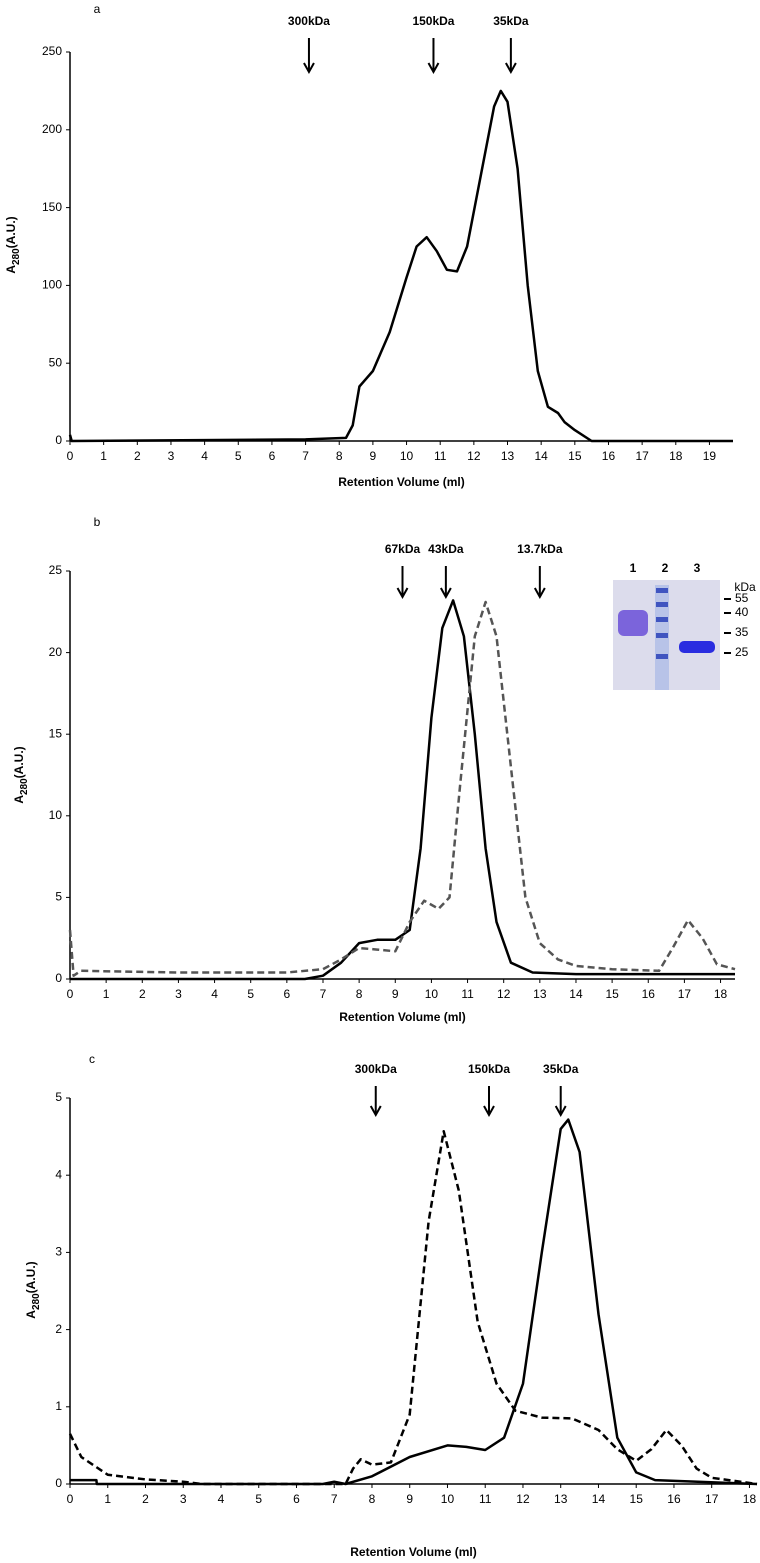 The image size is (760, 1563). Describe the element at coordinates (540, 549) in the screenshot. I see `marker-label: 13.7kDa` at that location.